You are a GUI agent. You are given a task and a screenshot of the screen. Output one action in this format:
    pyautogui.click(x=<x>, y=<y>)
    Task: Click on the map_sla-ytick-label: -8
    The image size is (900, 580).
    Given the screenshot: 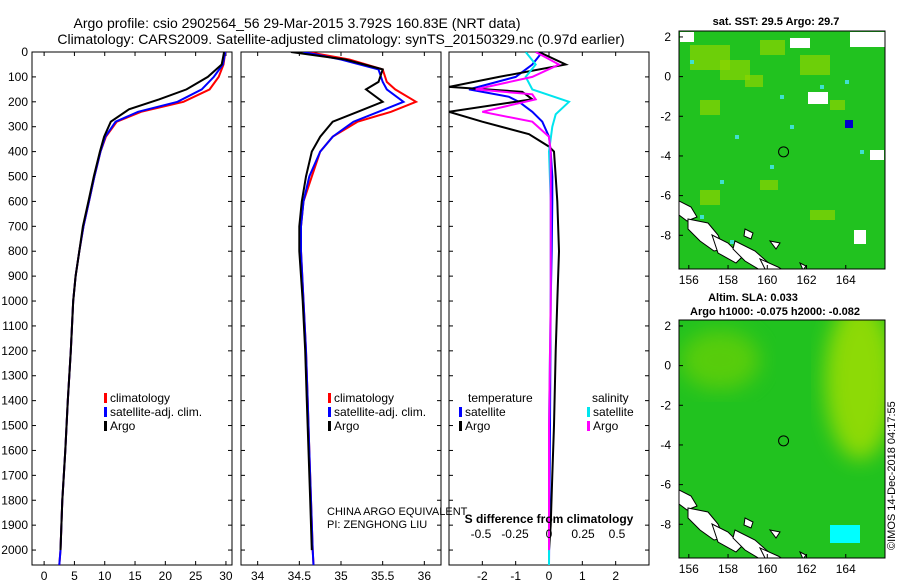 What is the action you would take?
    pyautogui.click(x=665, y=524)
    